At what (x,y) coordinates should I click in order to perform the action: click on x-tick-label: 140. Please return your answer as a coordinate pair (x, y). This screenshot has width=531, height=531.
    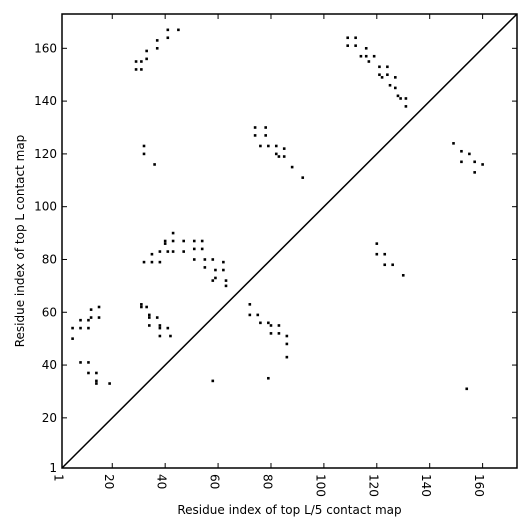
    Looking at the image, I should click on (426, 485).